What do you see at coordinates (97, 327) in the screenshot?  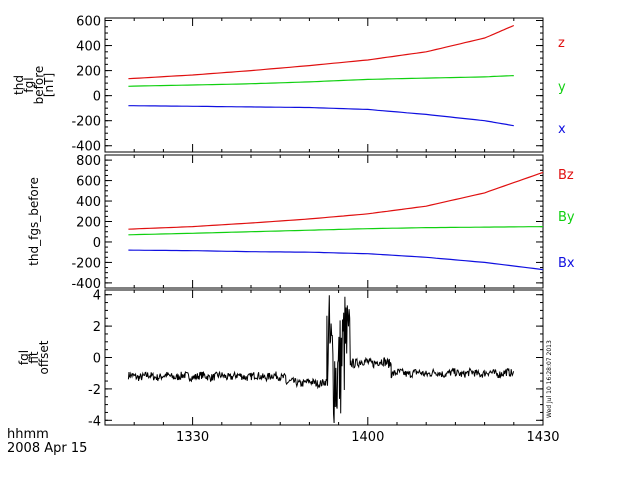 I see `y-tick-label: 2` at bounding box center [97, 327].